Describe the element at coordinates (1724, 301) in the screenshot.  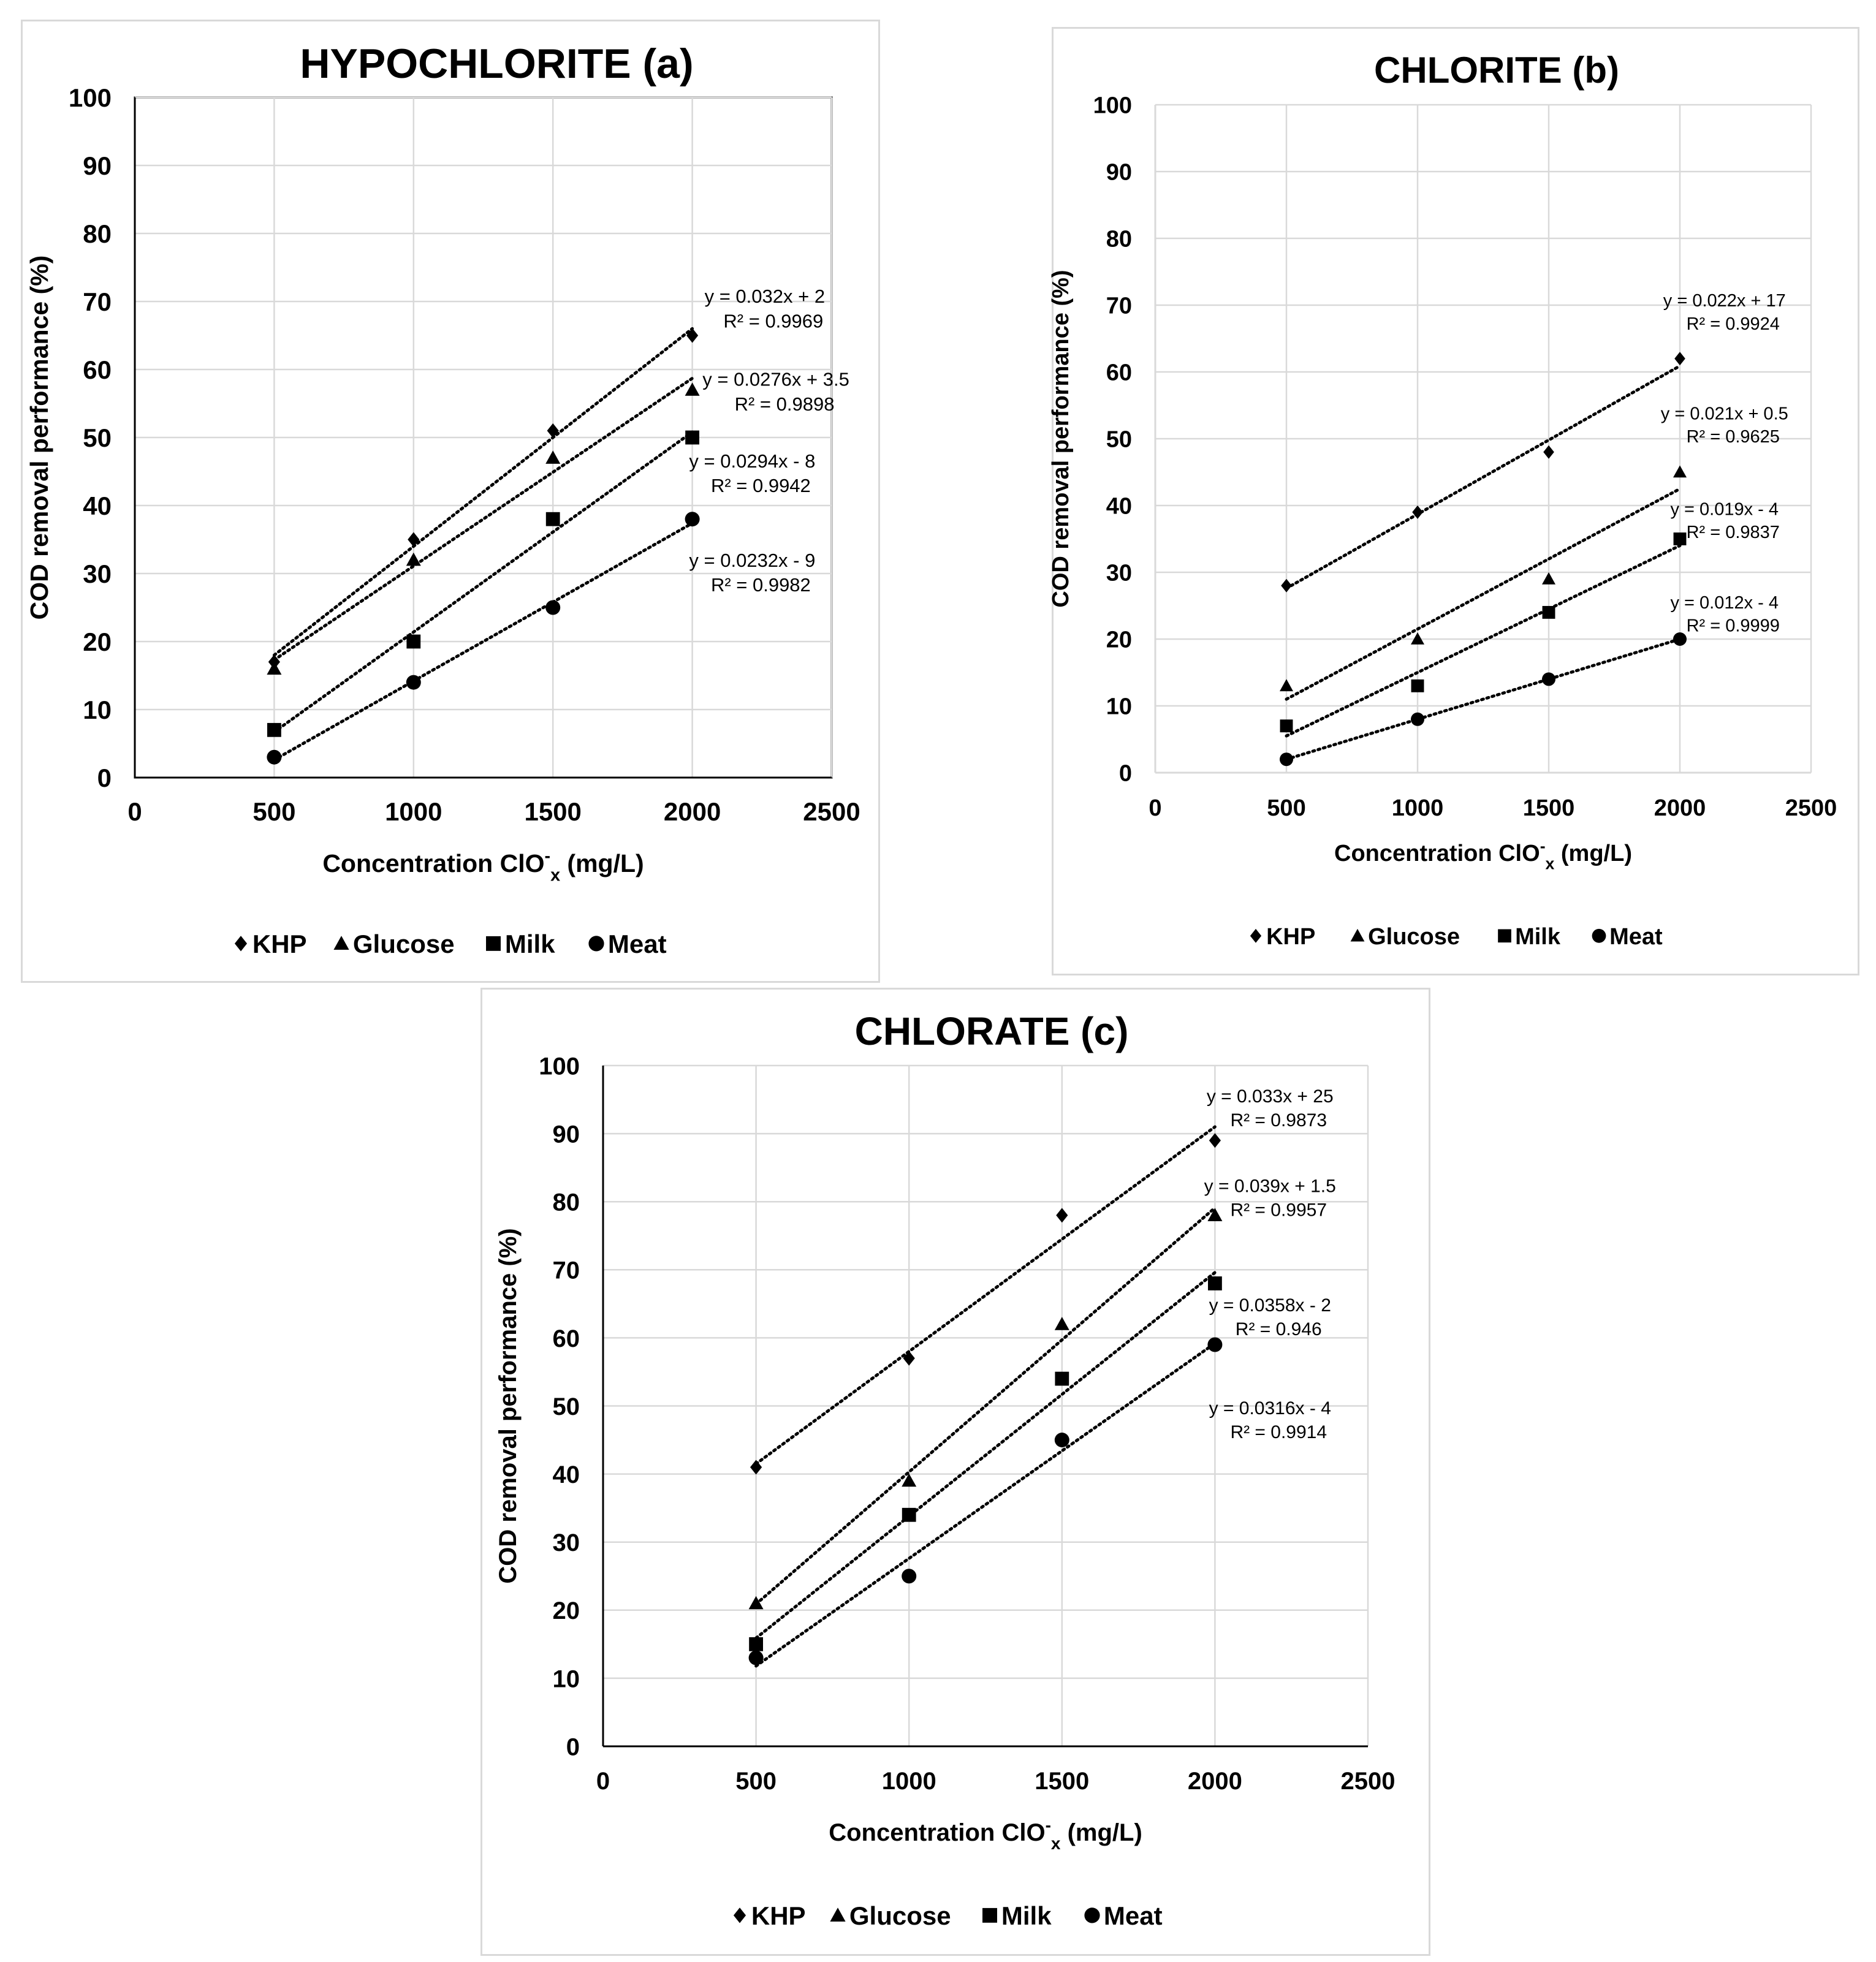
I see `trendline-equation-khp: y = 0.022x + 17` at that location.